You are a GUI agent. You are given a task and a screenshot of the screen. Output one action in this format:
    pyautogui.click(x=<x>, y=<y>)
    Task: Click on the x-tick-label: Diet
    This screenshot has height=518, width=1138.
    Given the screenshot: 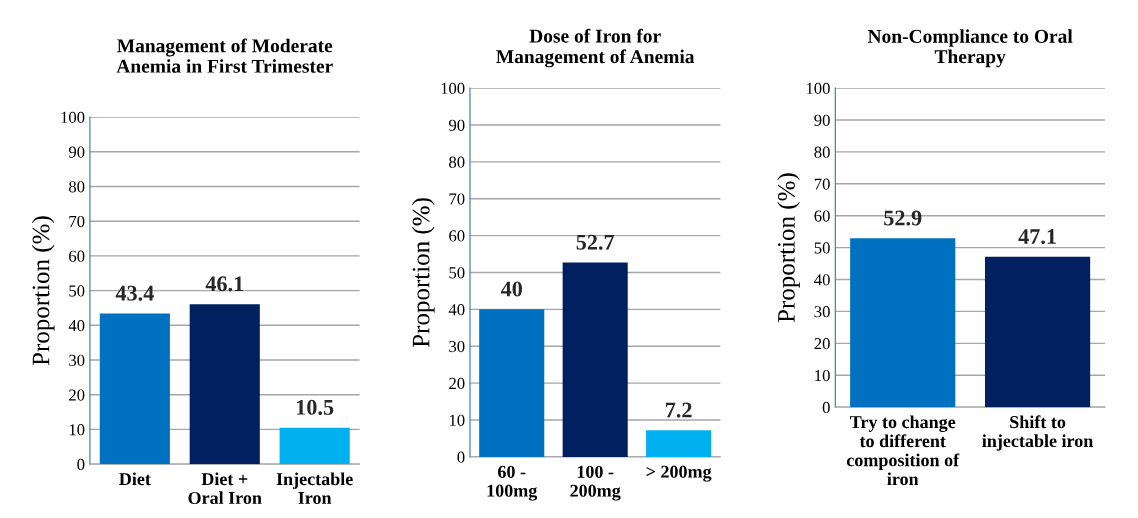 What is the action you would take?
    pyautogui.click(x=135, y=479)
    